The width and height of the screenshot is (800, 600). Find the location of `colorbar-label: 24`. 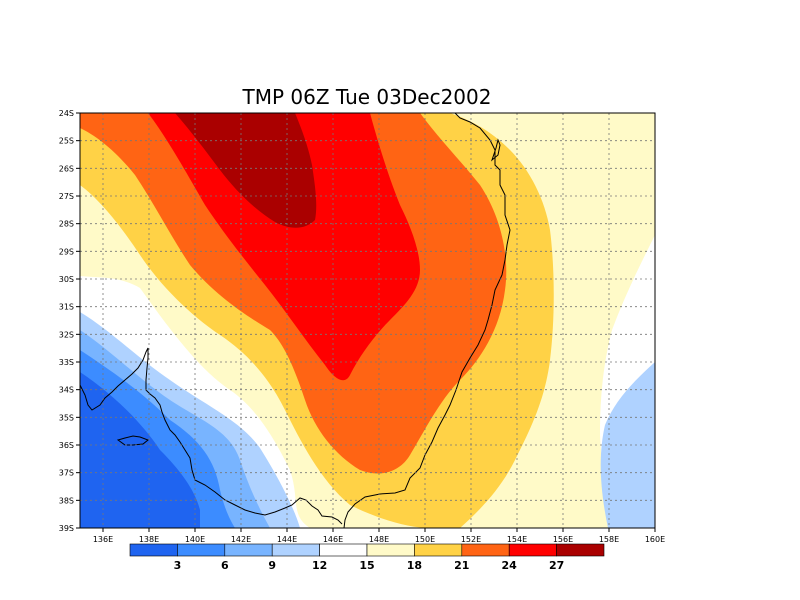

colorbar-label: 24 is located at coordinates (510, 565).